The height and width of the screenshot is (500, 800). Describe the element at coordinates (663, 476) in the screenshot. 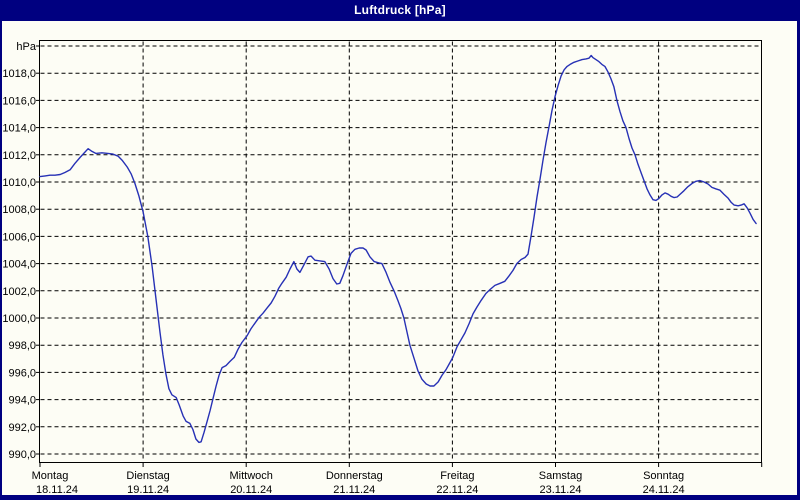

I see `day-name-label: Sonntag` at that location.